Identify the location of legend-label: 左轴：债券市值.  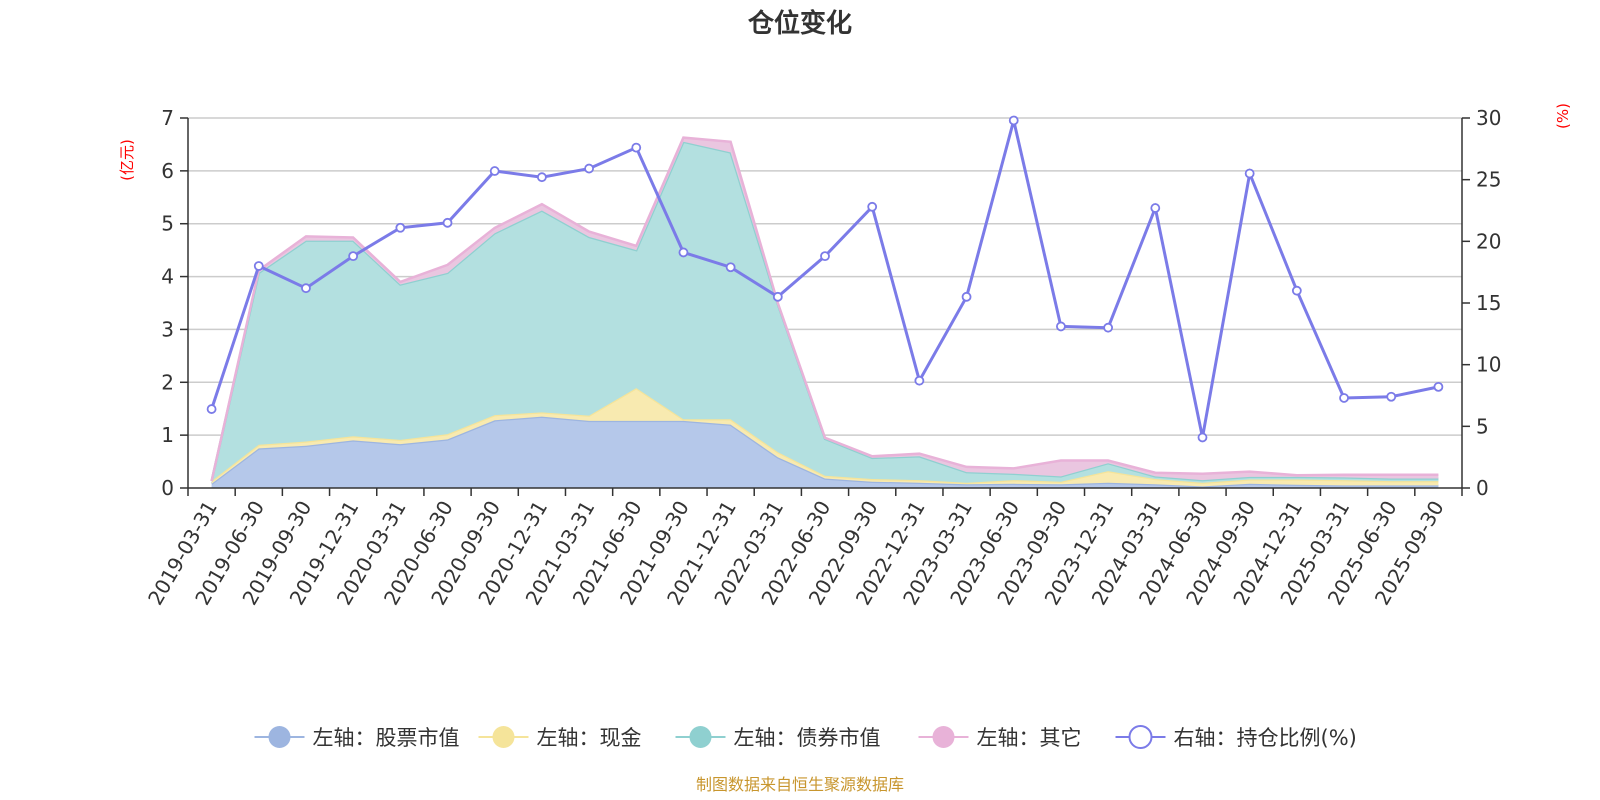
(807, 738).